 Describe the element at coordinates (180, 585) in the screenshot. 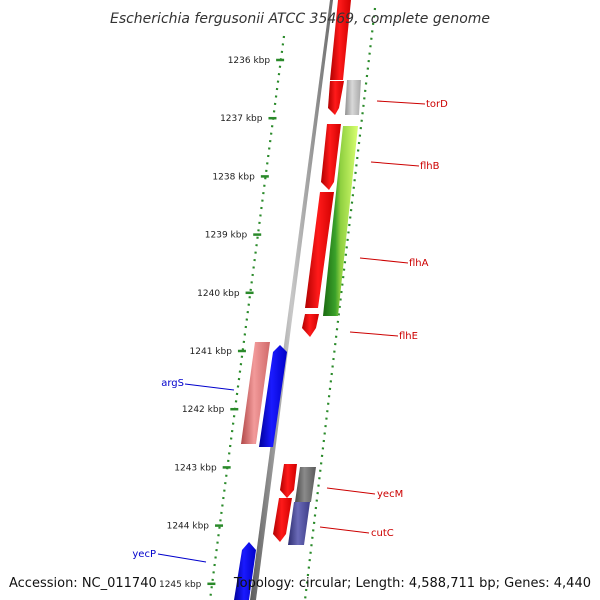

I see `scale-tick-label: 1245 kbp` at that location.